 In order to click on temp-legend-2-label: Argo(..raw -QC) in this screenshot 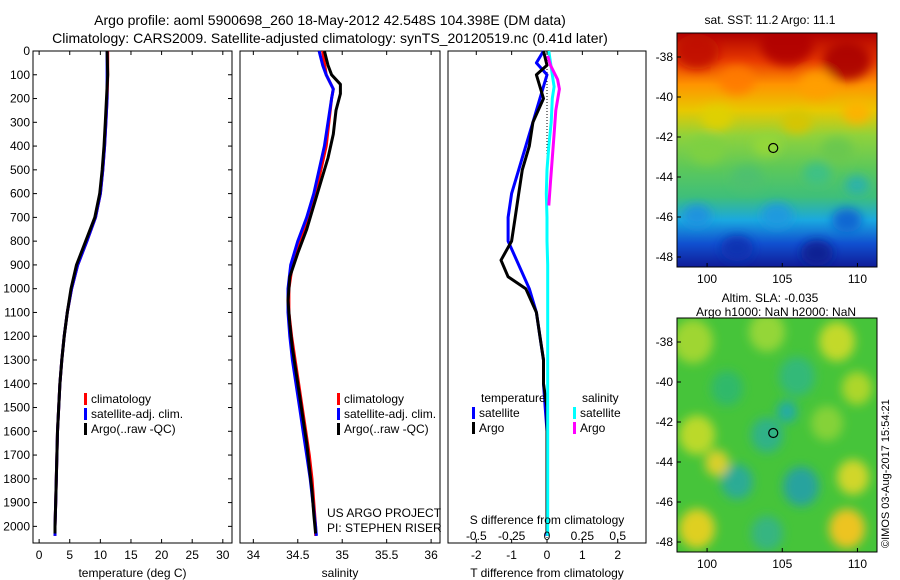, I will do `click(133, 429)`.